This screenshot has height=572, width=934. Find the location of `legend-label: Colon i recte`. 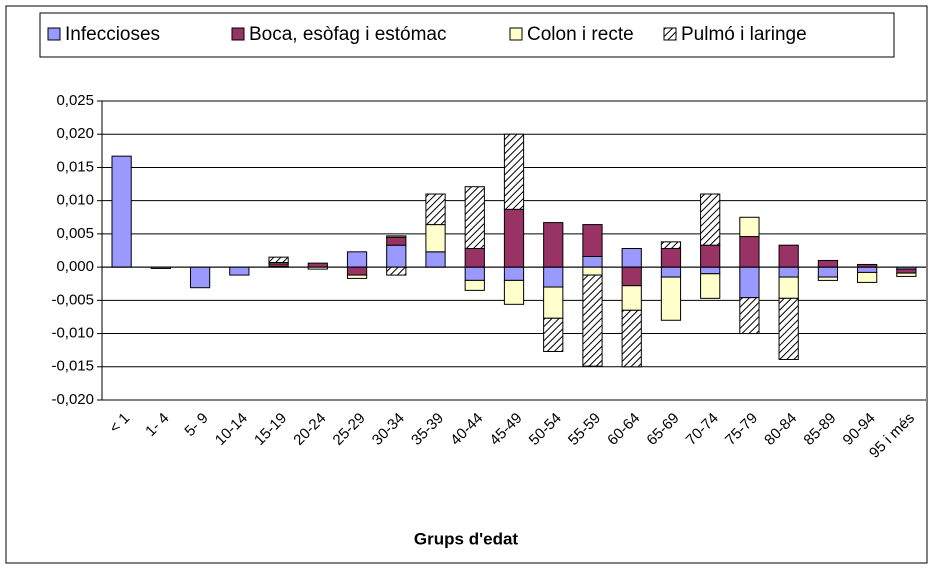

legend-label: Colon i recte is located at coordinates (580, 34).